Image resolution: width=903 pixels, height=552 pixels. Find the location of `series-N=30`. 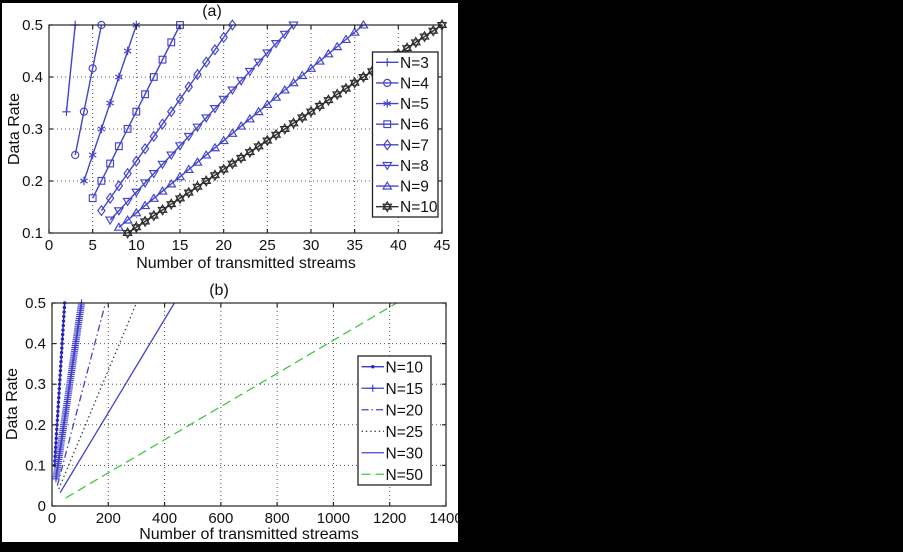

series-N=30 is located at coordinates (117, 397).